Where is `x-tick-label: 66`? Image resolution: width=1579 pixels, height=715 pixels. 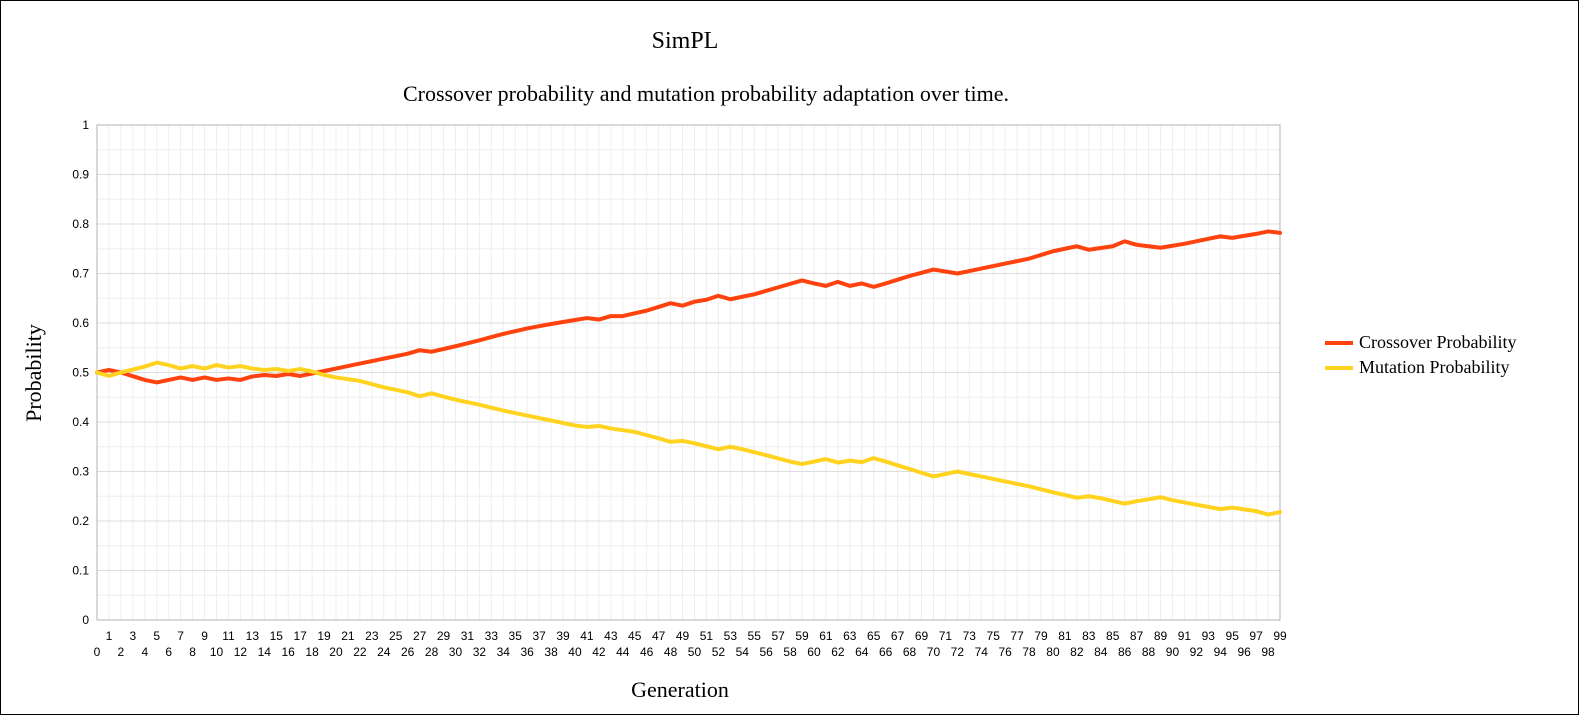 x-tick-label: 66 is located at coordinates (886, 652).